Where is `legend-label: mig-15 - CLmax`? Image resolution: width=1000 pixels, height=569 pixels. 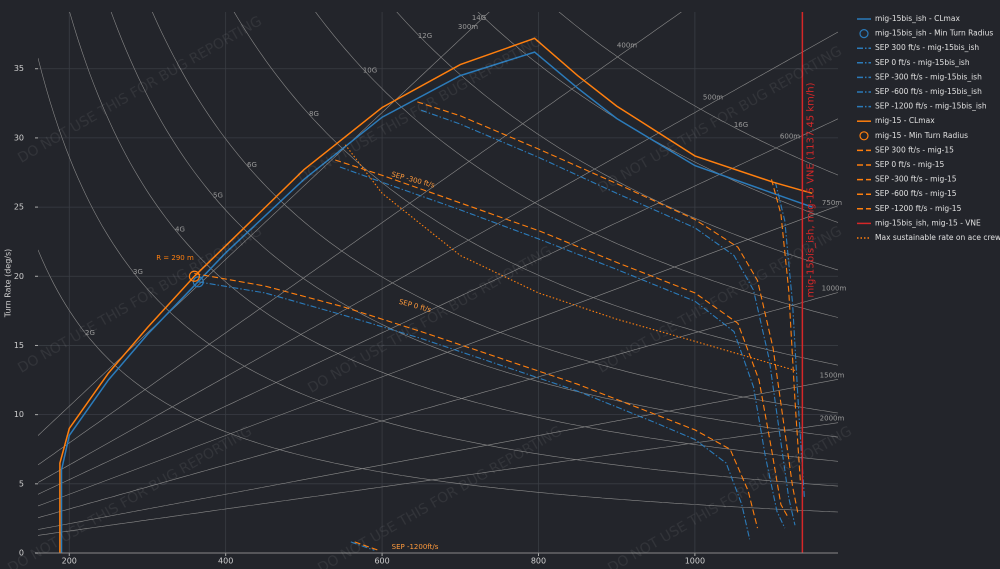
legend-label: mig-15 - CLmax is located at coordinates (905, 120).